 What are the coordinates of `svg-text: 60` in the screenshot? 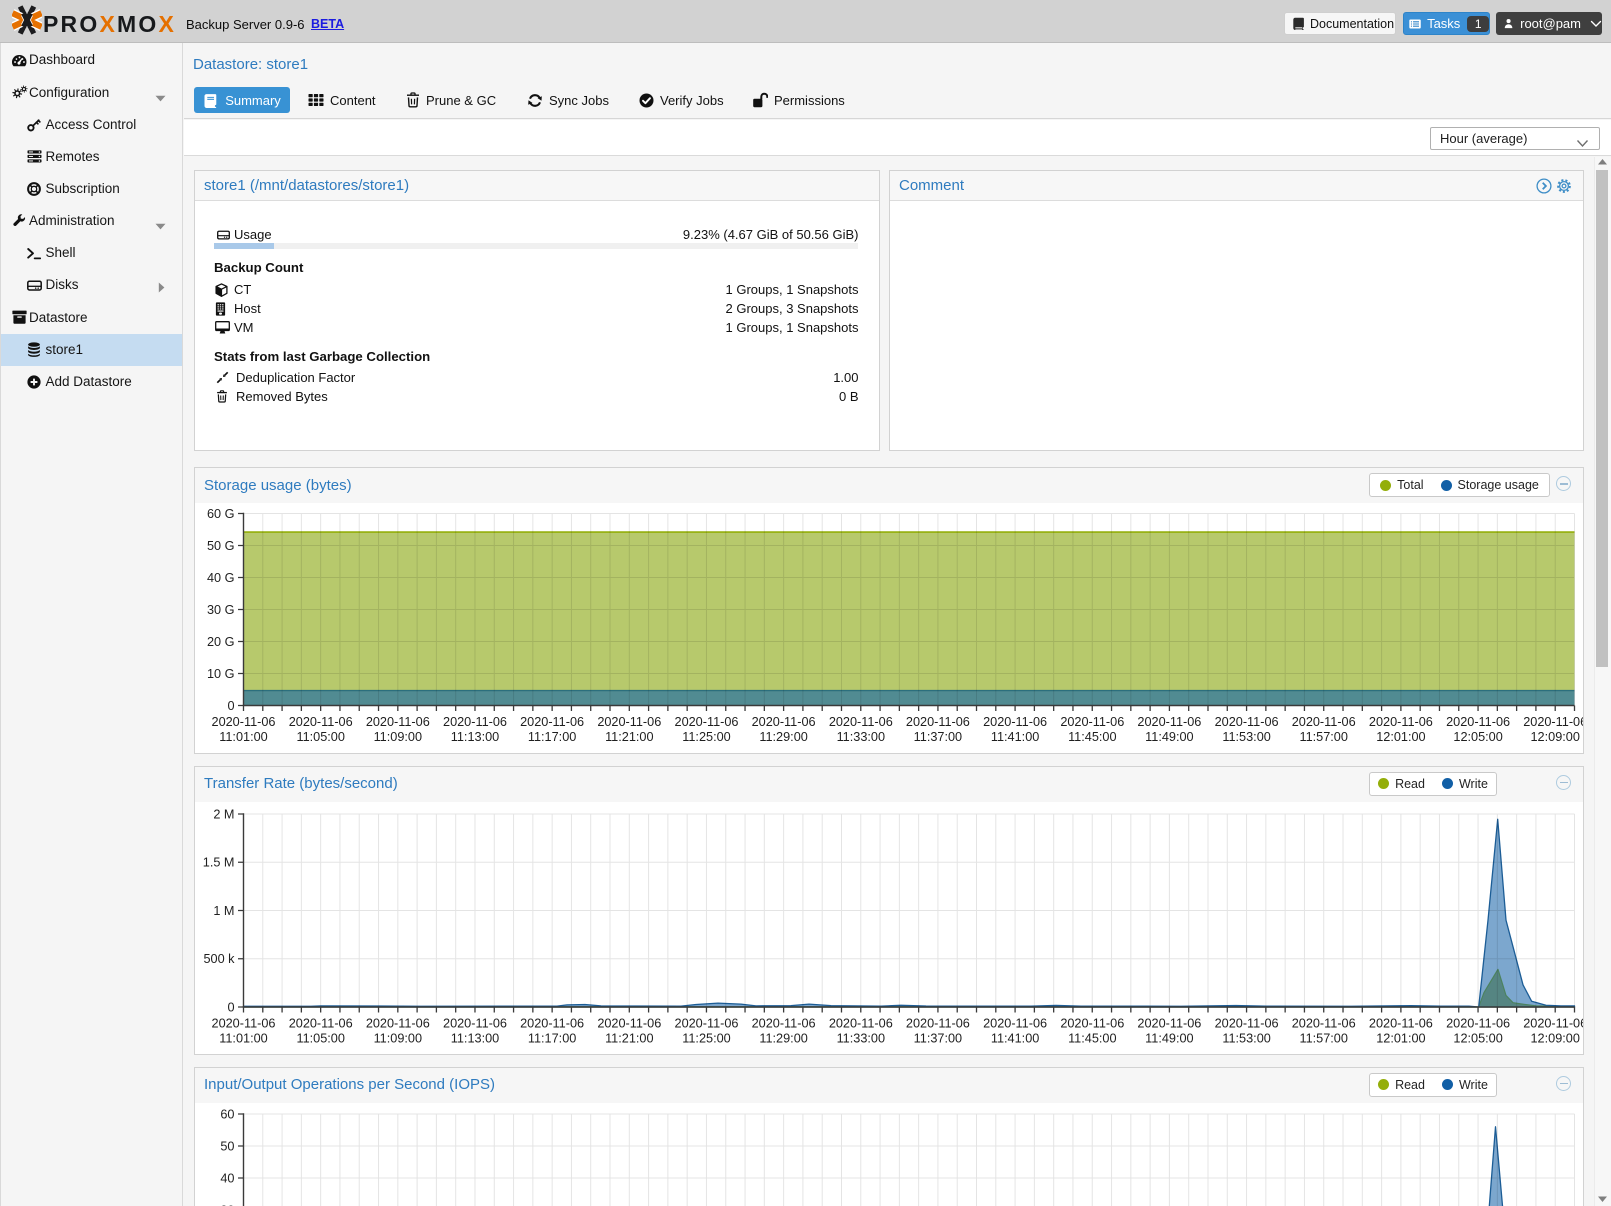 It's located at (227, 1114).